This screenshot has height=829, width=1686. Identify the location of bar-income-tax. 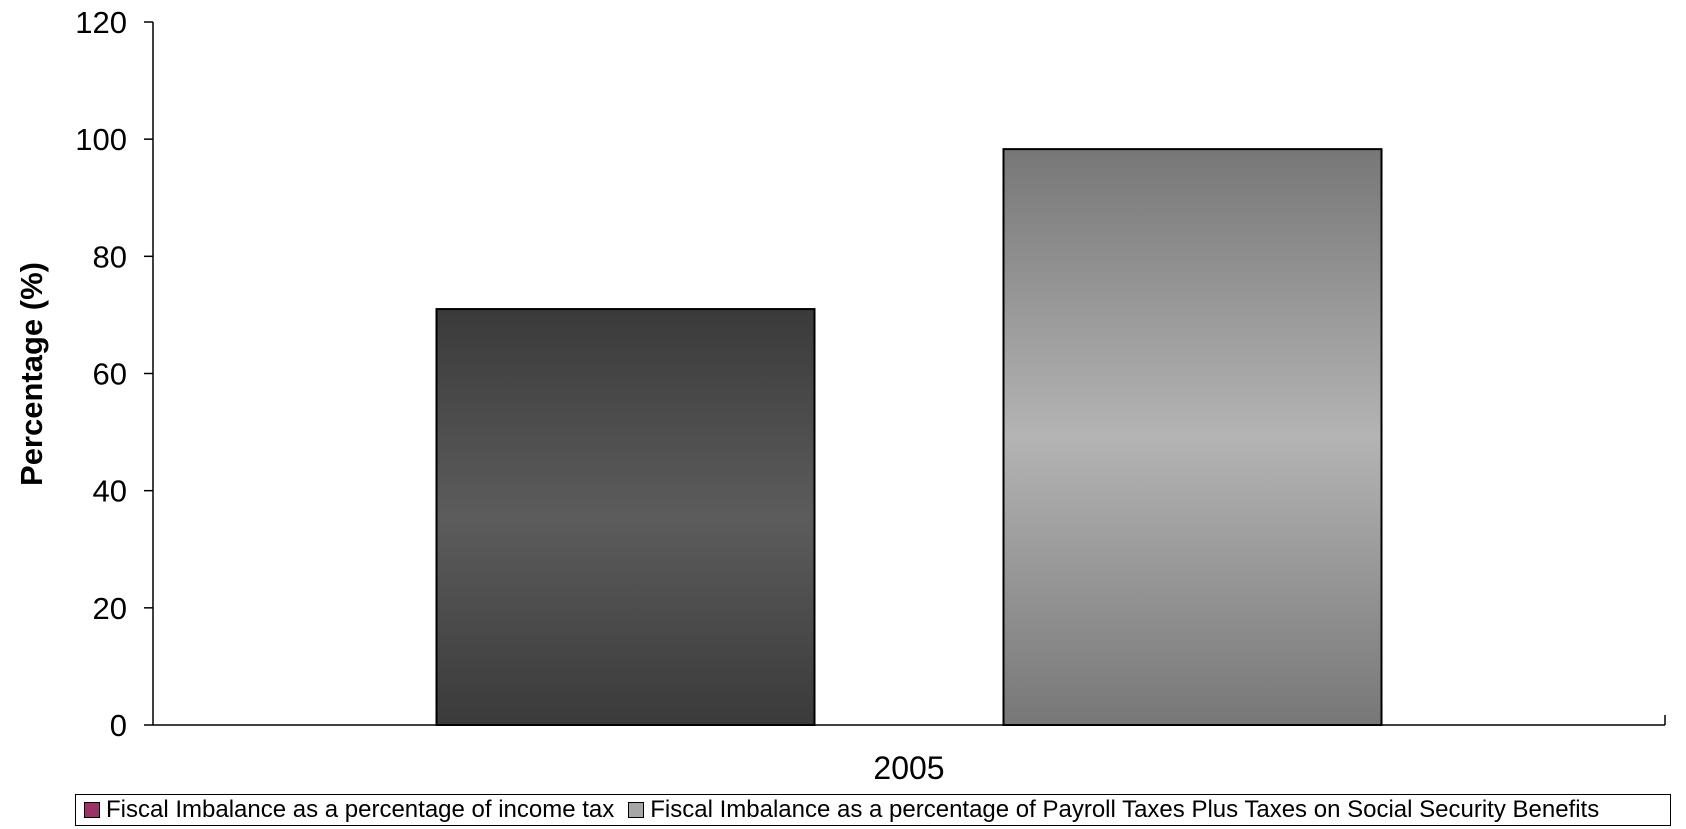
(625, 517).